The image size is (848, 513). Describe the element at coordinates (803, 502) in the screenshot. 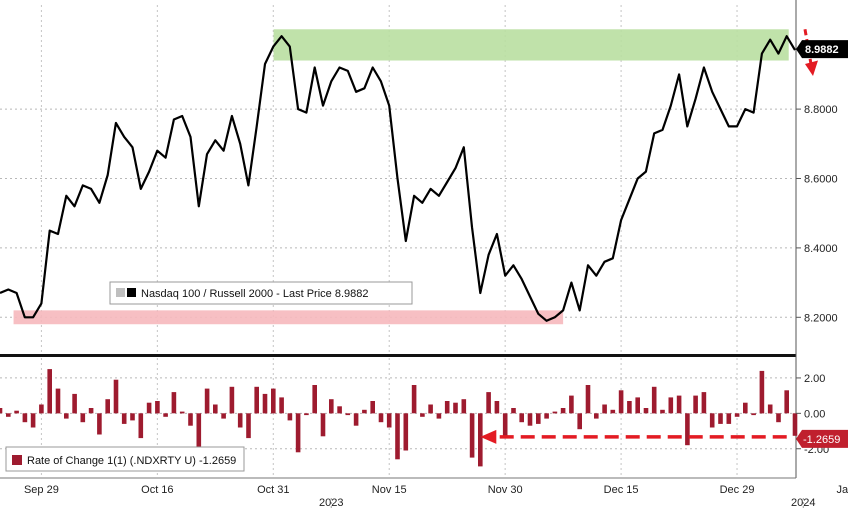

I see `x-year-label: 2024` at that location.